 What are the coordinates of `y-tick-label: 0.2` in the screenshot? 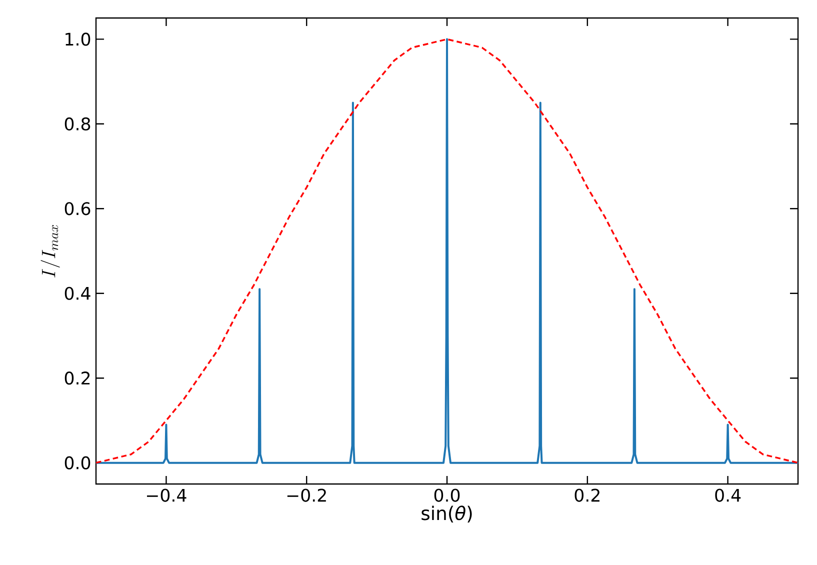 It's located at (77, 378).